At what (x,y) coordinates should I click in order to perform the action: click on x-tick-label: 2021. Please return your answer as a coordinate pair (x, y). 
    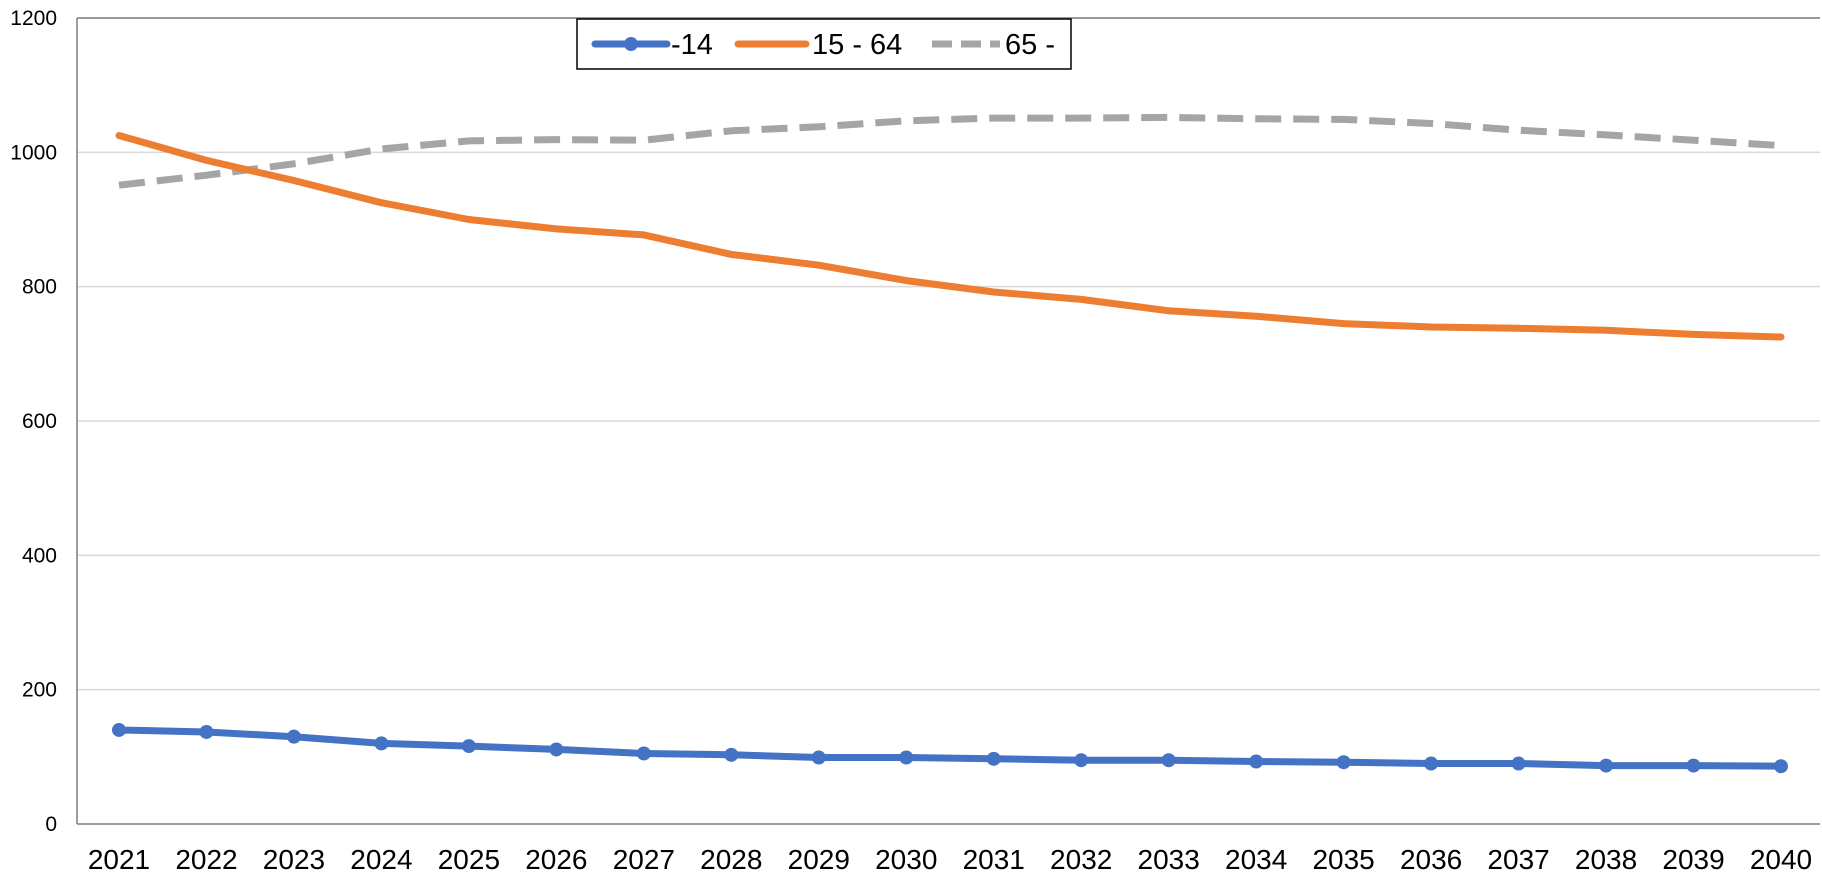
    Looking at the image, I should click on (119, 859).